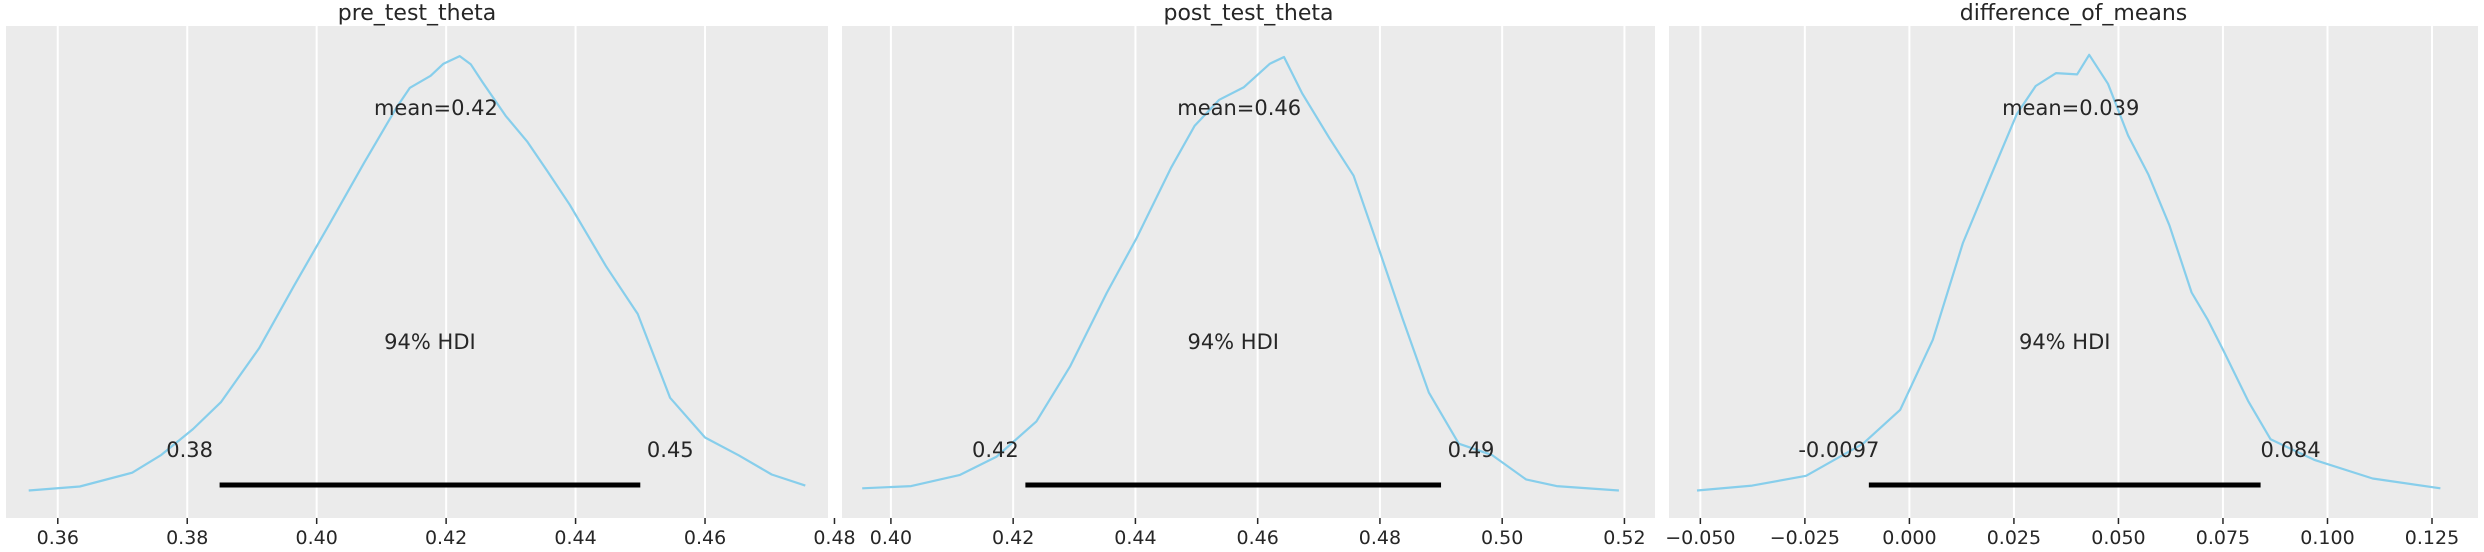  What do you see at coordinates (1838, 450) in the screenshot?
I see `hdi-low-label: -0.0097` at bounding box center [1838, 450].